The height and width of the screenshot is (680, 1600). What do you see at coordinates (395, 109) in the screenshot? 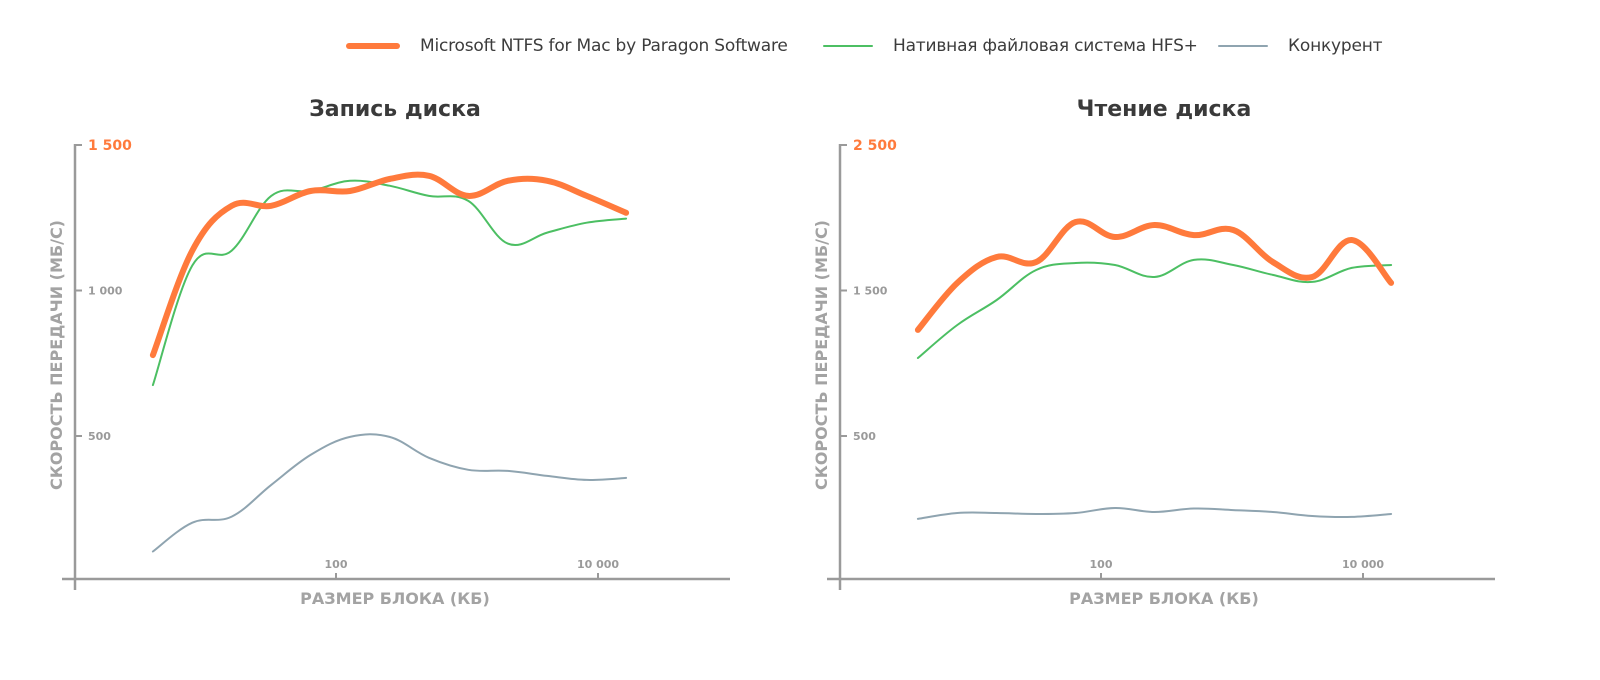
I see `chart-title: Запись диска` at bounding box center [395, 109].